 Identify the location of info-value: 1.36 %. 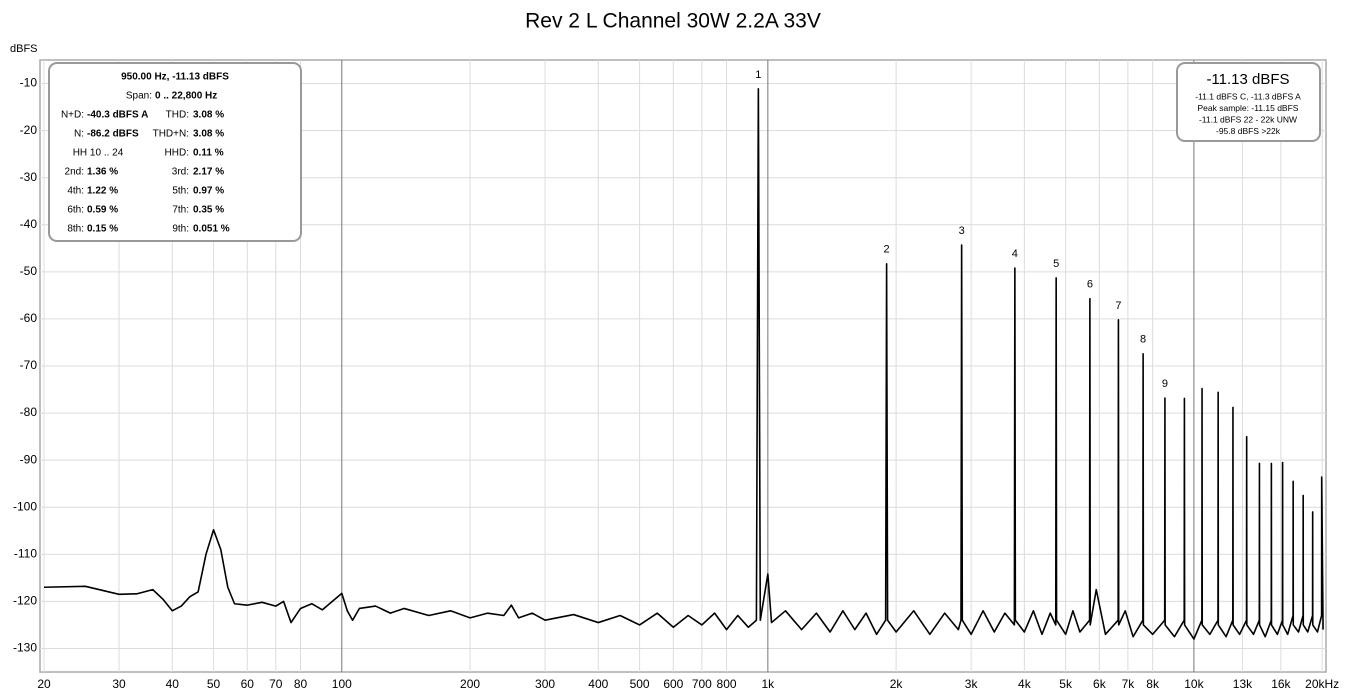
(102, 172).